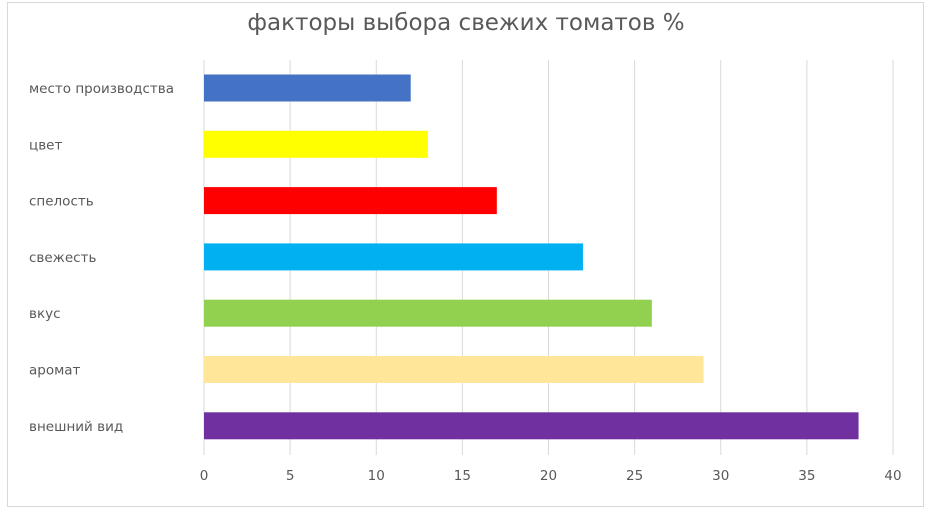 The image size is (932, 514). I want to click on x-tick-label: 15, so click(462, 476).